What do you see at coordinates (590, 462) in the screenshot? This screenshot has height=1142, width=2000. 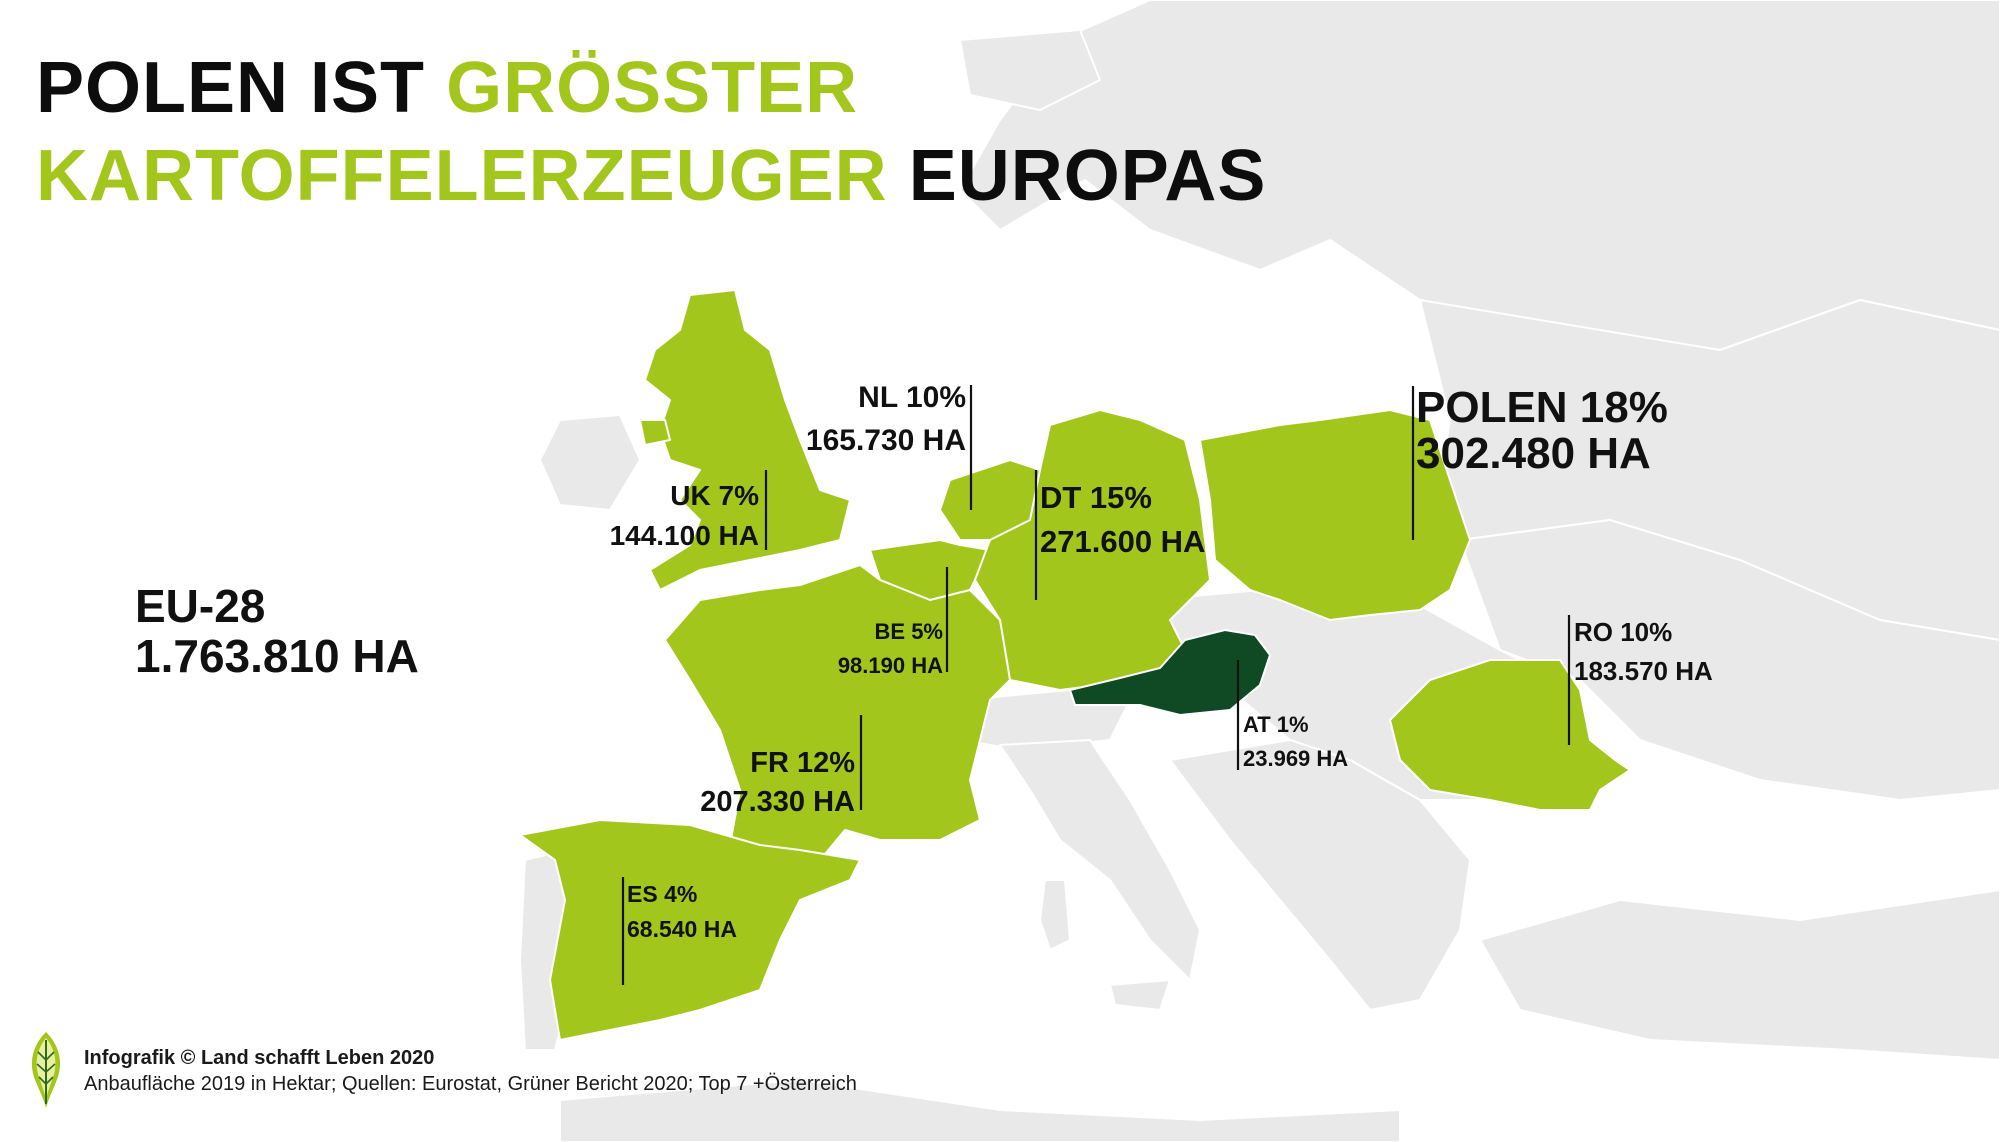 I see `ireland` at bounding box center [590, 462].